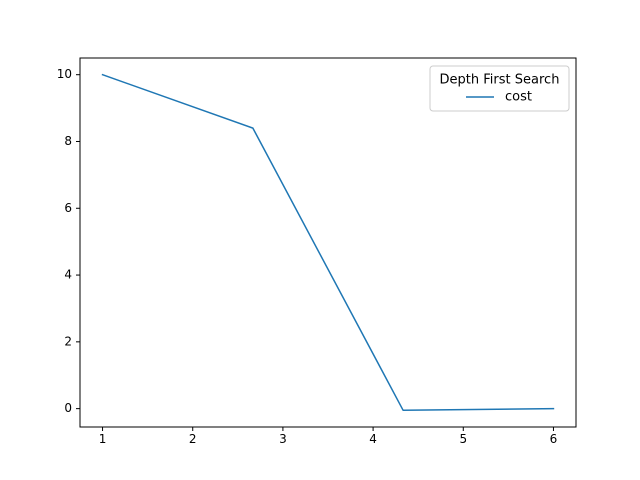 The width and height of the screenshot is (640, 480). What do you see at coordinates (68, 408) in the screenshot?
I see `y-tick-label: 0` at bounding box center [68, 408].